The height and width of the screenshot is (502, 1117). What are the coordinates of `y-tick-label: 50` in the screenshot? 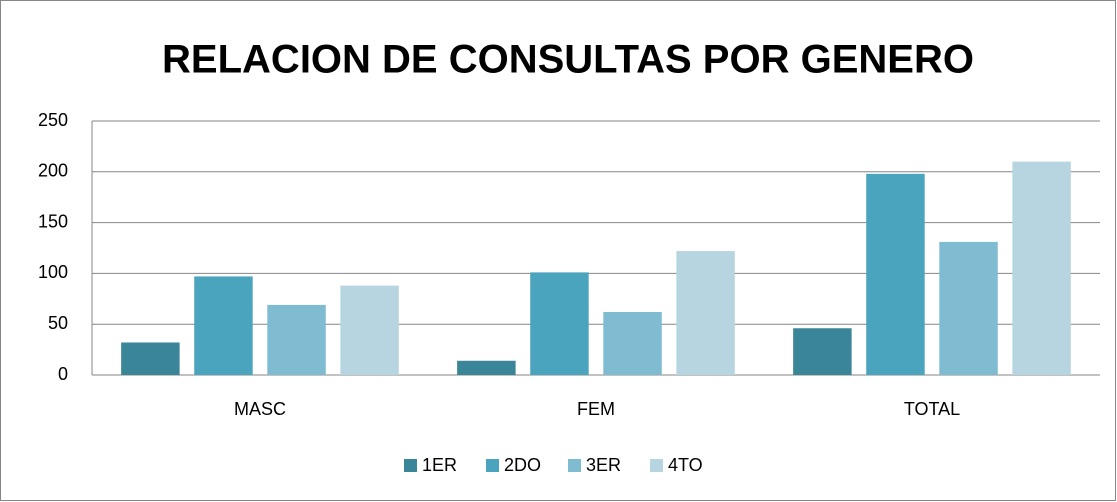 It's located at (58, 323).